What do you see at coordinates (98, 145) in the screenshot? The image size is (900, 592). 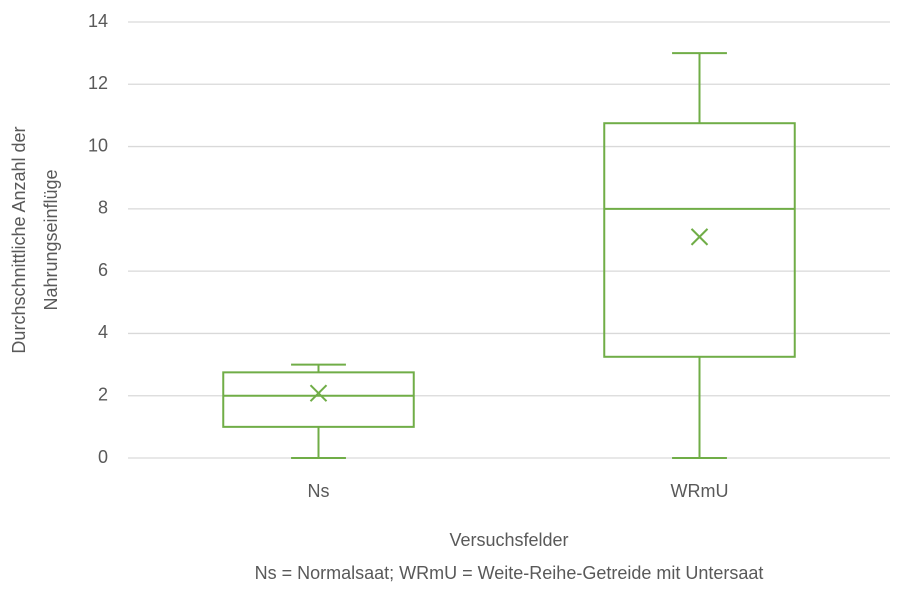 I see `y-tick-label: 10` at bounding box center [98, 145].